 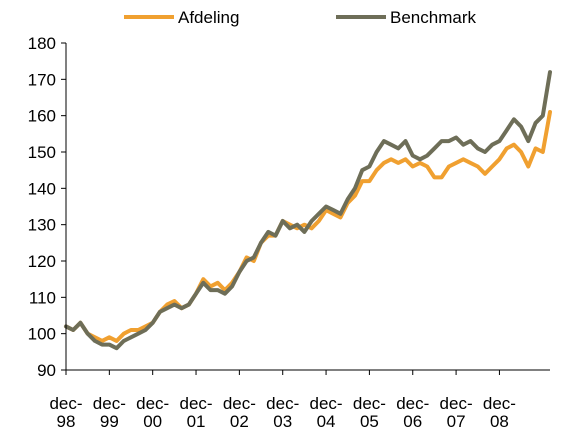 What do you see at coordinates (152, 421) in the screenshot?
I see `x-tick-label: 00` at bounding box center [152, 421].